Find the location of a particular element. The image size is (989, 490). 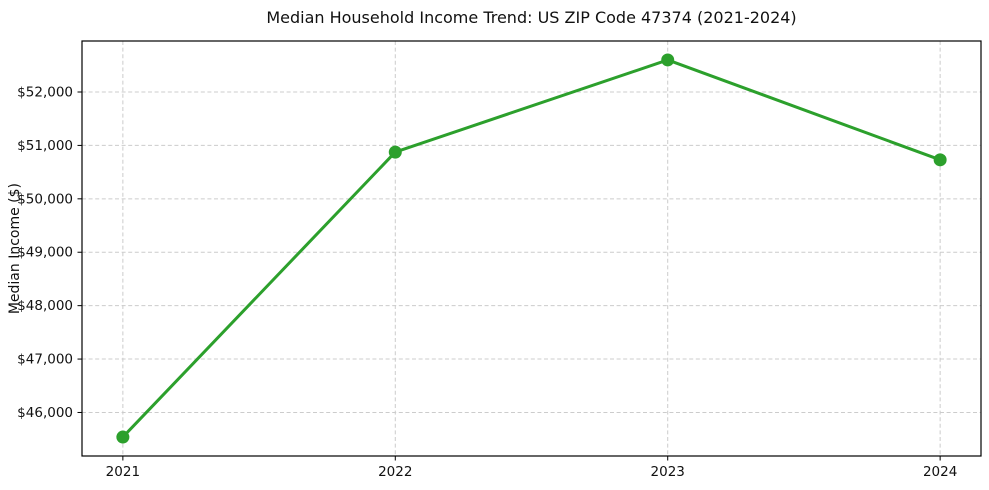

y-tick-label: $51,000 is located at coordinates (45, 146).